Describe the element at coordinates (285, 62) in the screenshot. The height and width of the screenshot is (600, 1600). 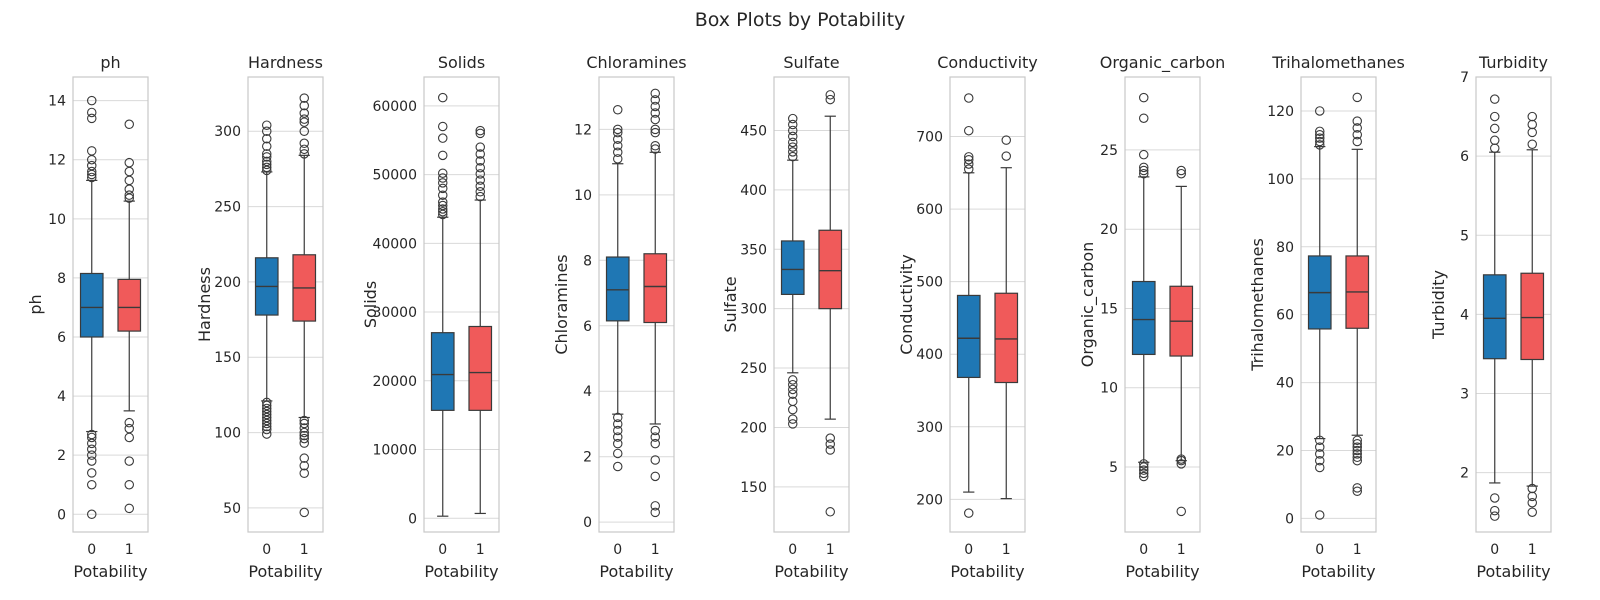
I see `panel-title: Hardness` at that location.